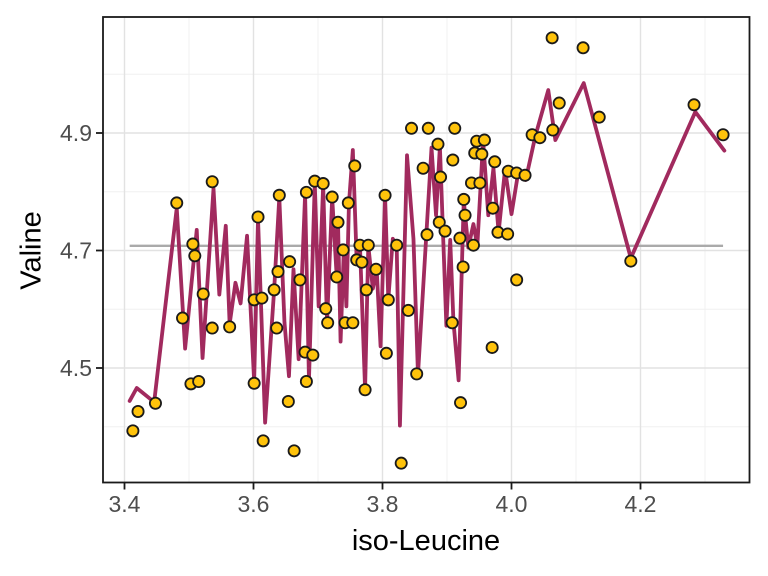  What do you see at coordinates (254, 504) in the screenshot?
I see `x-tick-label: 3.6` at bounding box center [254, 504].